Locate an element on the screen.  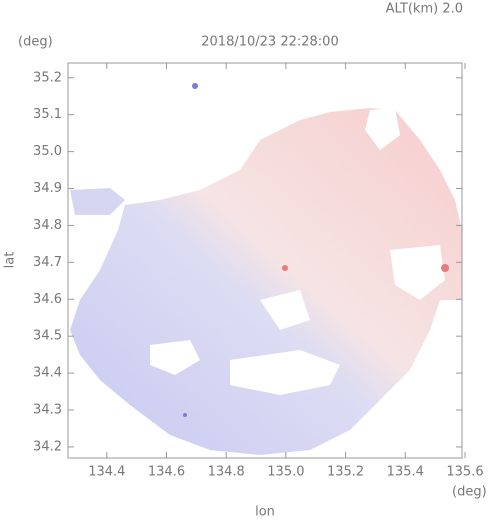
y-tick-label: 35.0 is located at coordinates (47, 151).